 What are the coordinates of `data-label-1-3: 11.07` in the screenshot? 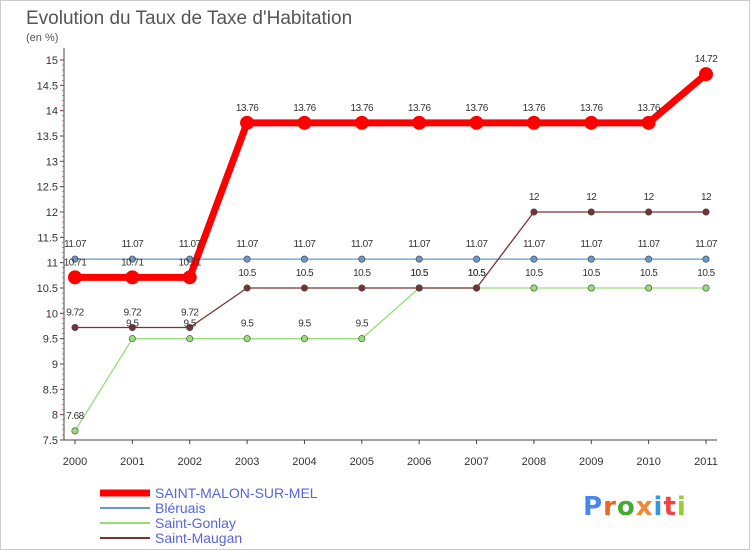 It's located at (247, 244).